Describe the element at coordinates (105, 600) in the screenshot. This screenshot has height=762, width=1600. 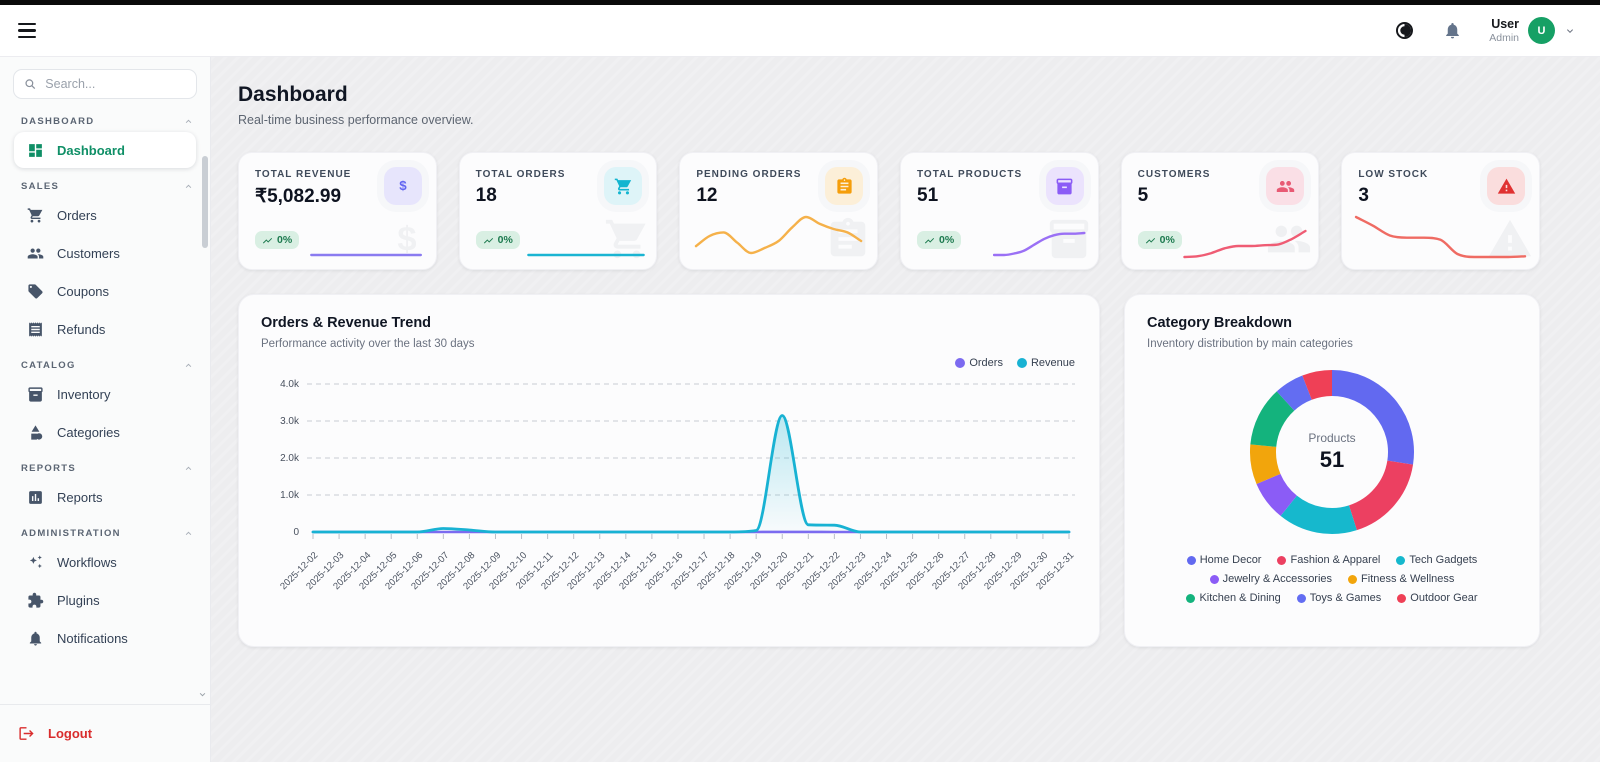
I see `sidebar-item-plugins: Plugins` at that location.